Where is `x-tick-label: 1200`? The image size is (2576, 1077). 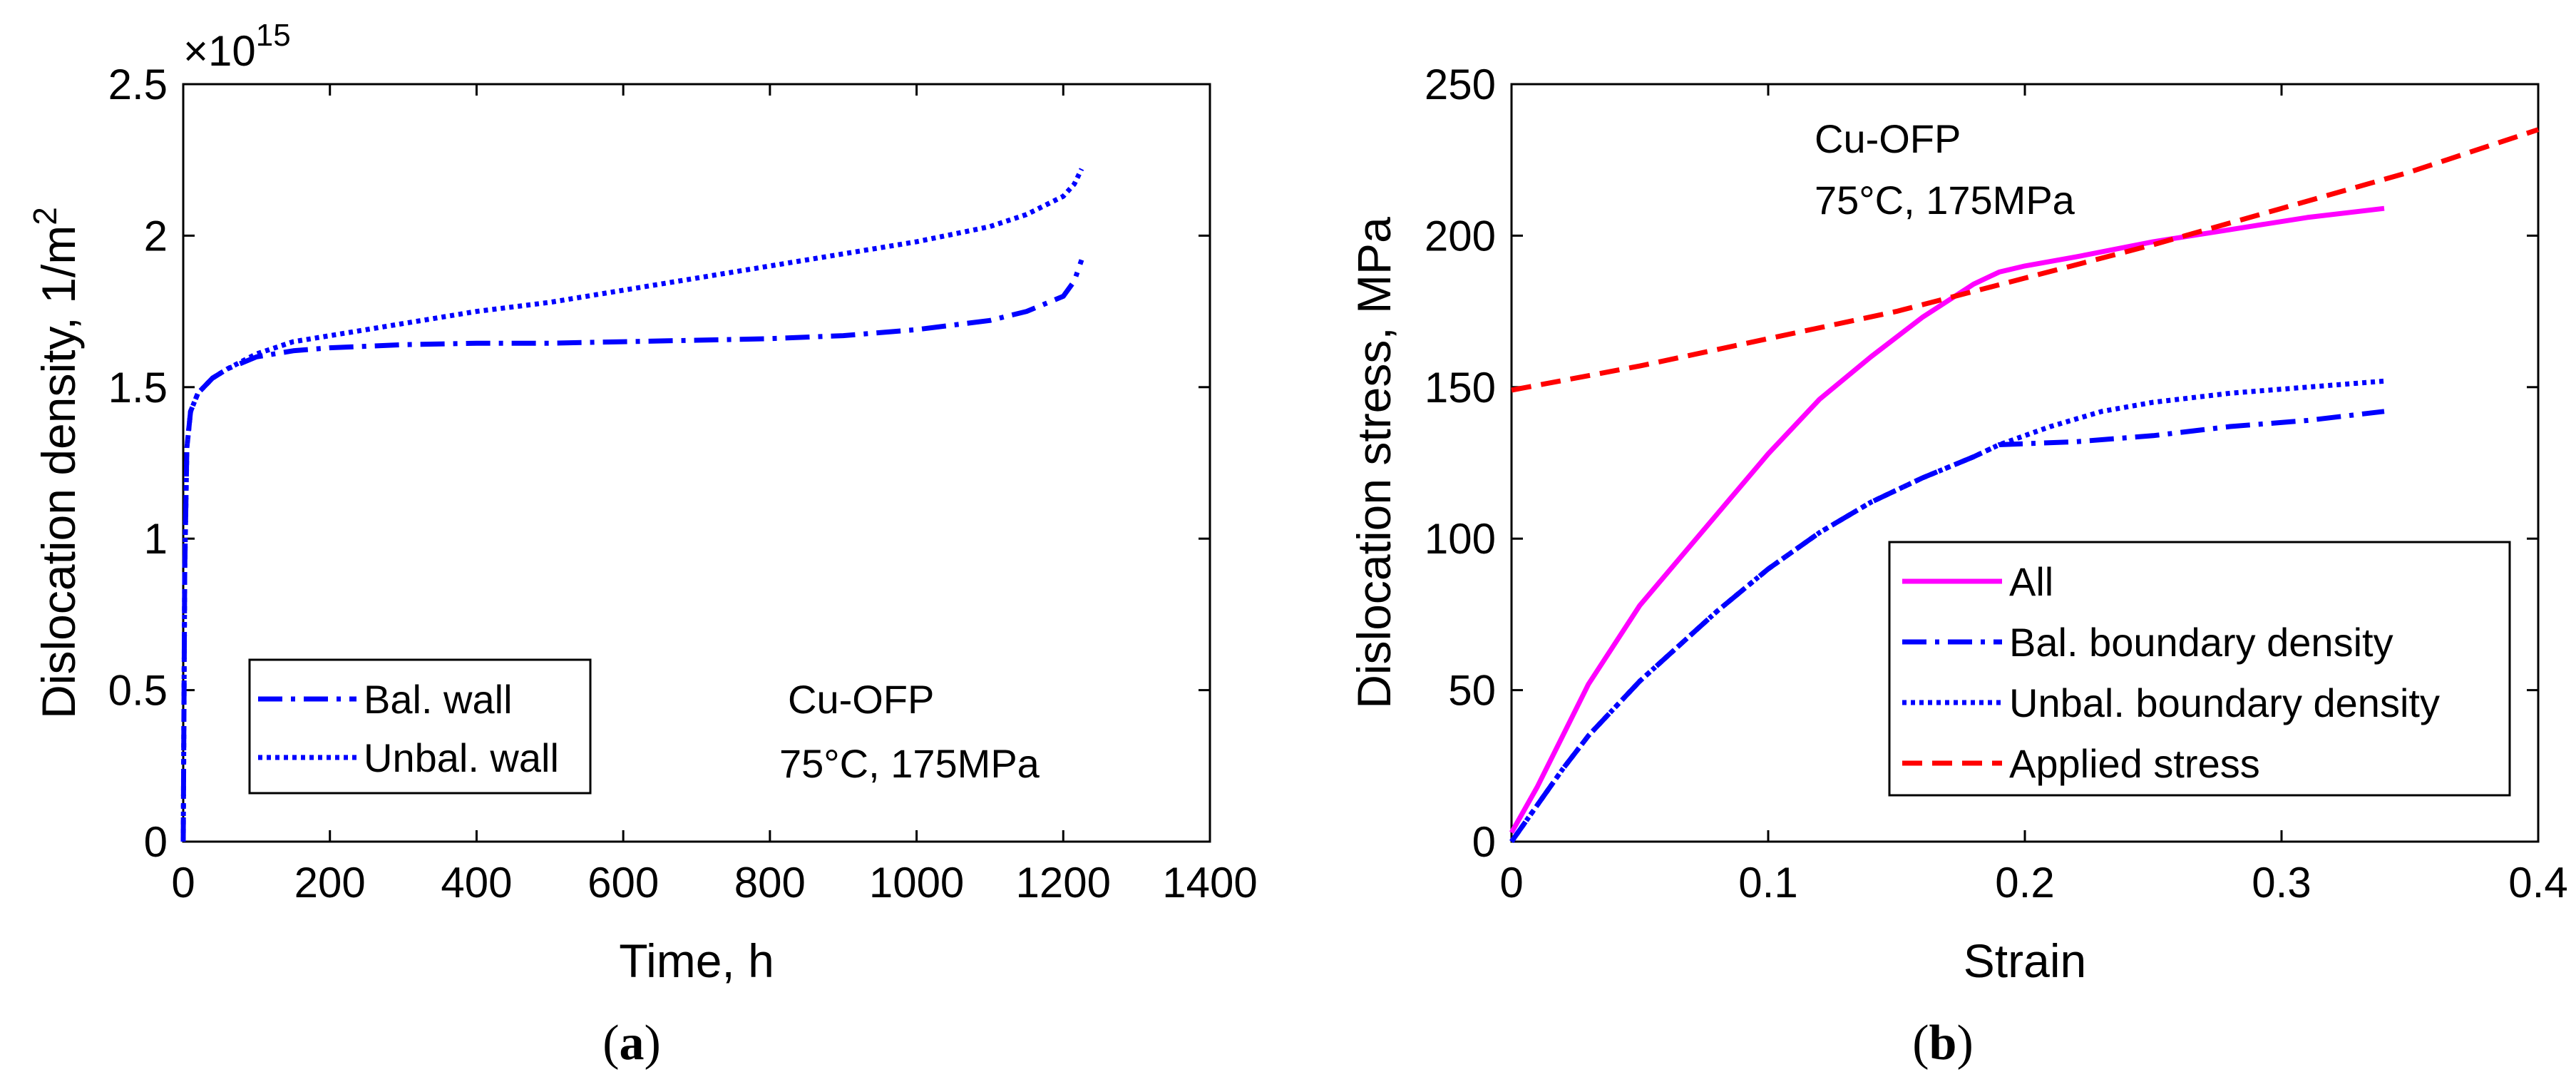
x-tick-label: 1200 is located at coordinates (1063, 883).